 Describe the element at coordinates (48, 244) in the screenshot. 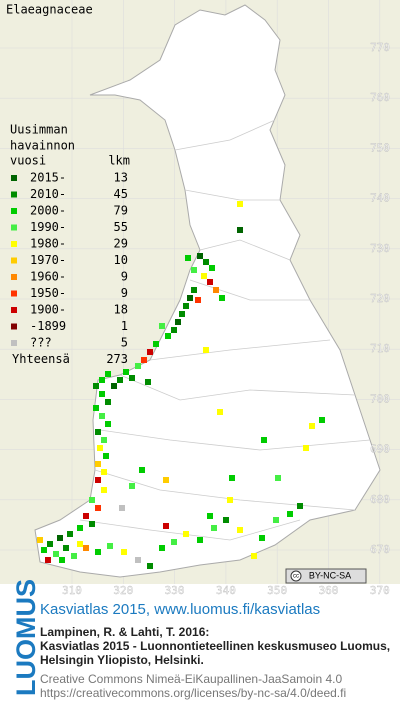

I see `legend-label: 1980-` at that location.